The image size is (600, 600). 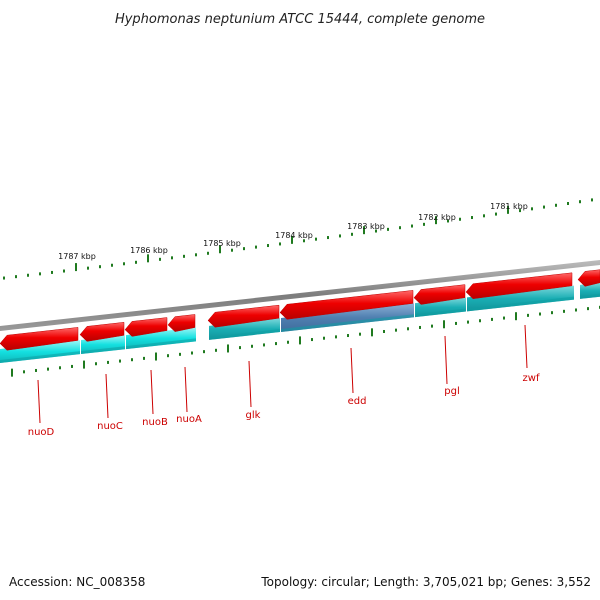 I want to click on scale-label: 1786 kbp, so click(x=149, y=250).